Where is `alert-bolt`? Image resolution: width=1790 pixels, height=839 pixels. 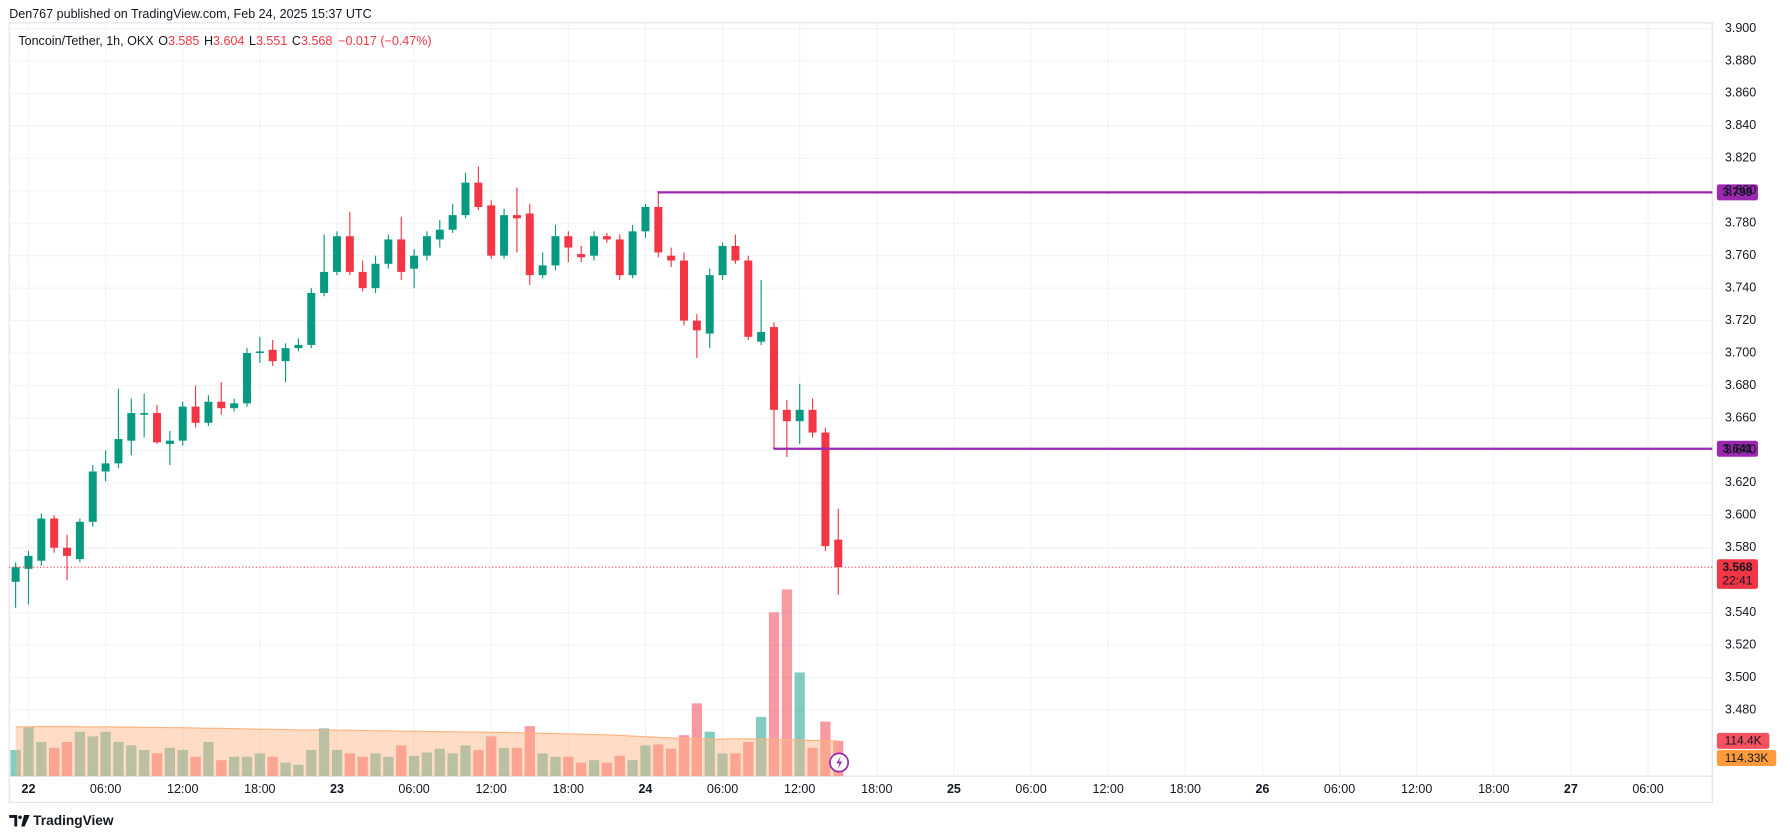
alert-bolt is located at coordinates (839, 762).